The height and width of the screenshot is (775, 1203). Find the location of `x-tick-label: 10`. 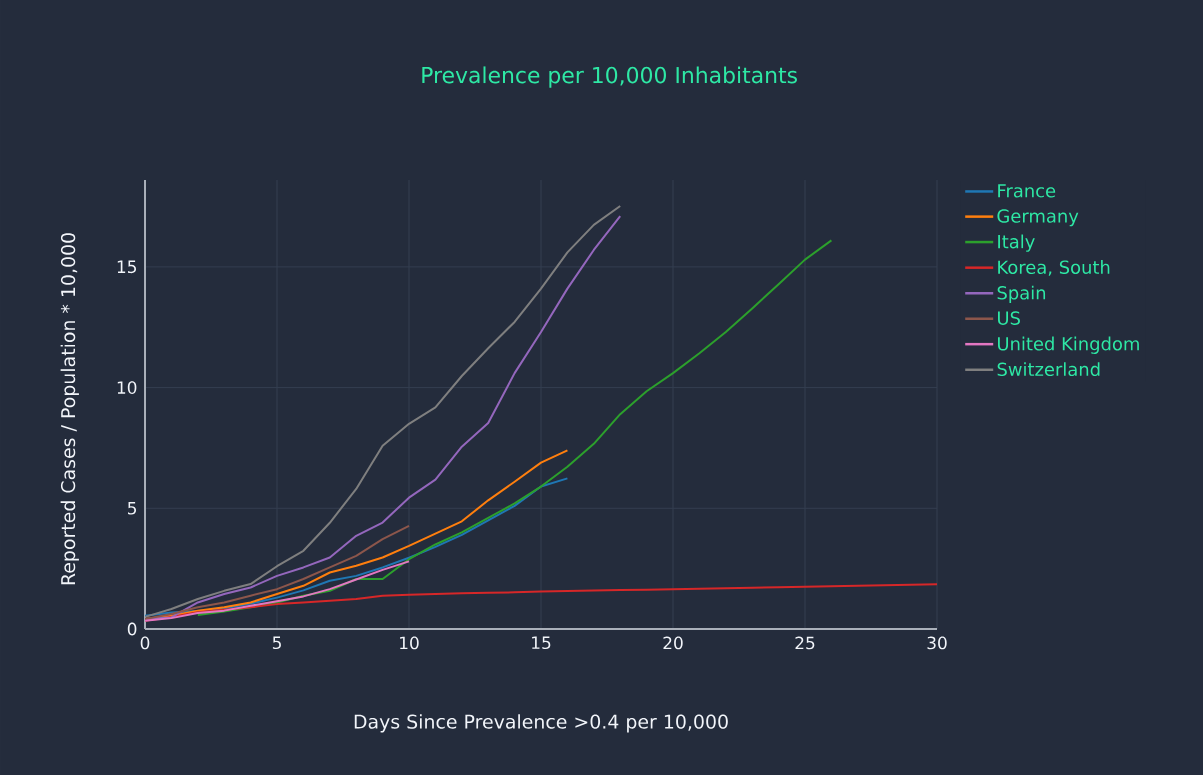

x-tick-label: 10 is located at coordinates (409, 643).